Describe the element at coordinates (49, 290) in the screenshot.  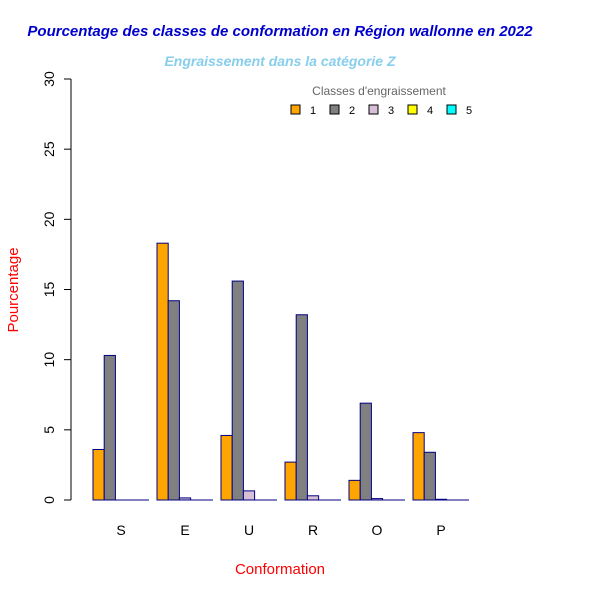
I see `y-tick-label: 15` at that location.